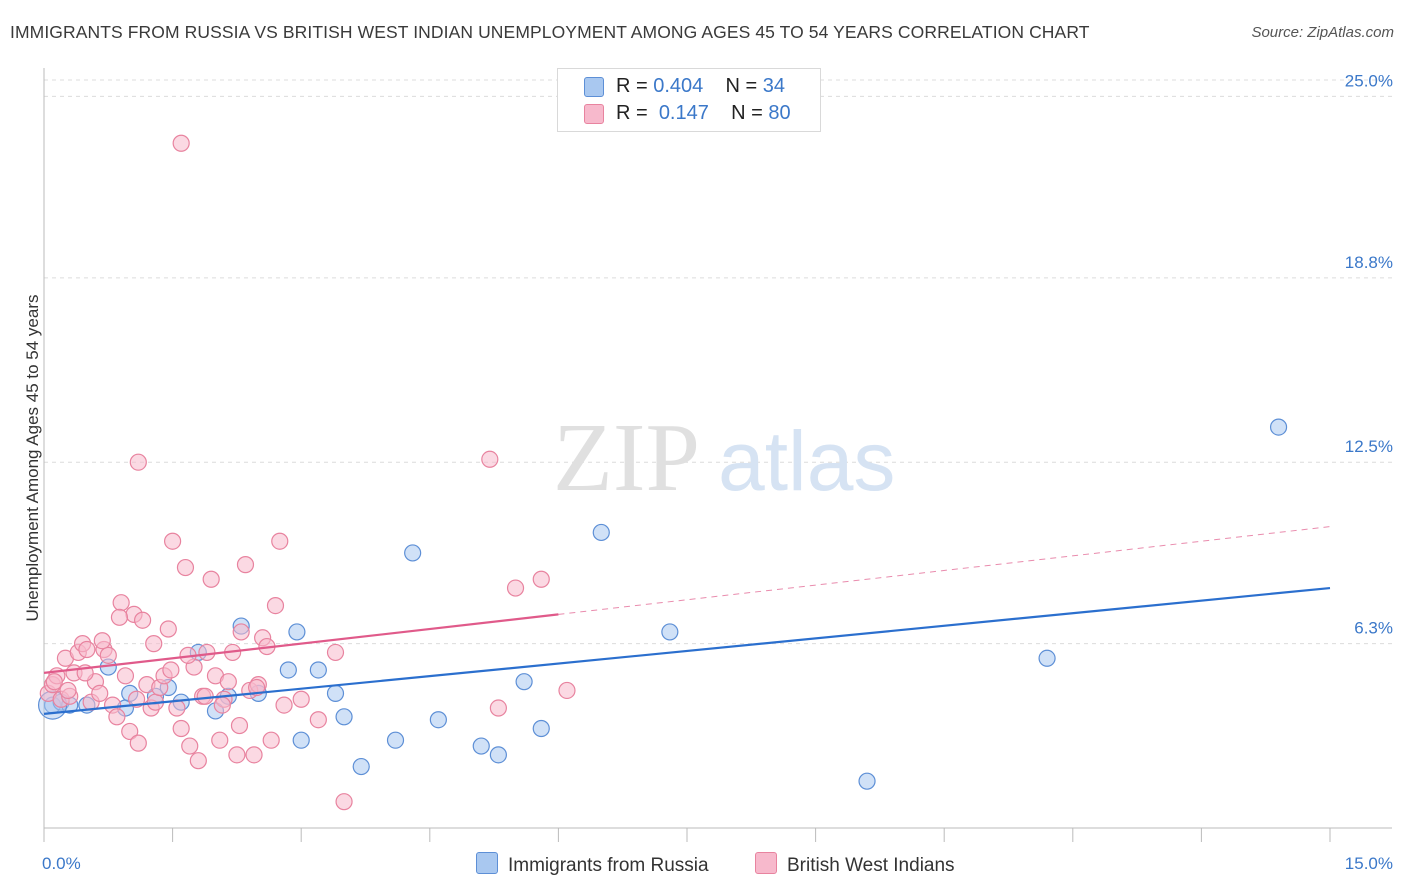 This screenshot has width=1406, height=892. I want to click on bwi-n-value: 80, so click(779, 113).